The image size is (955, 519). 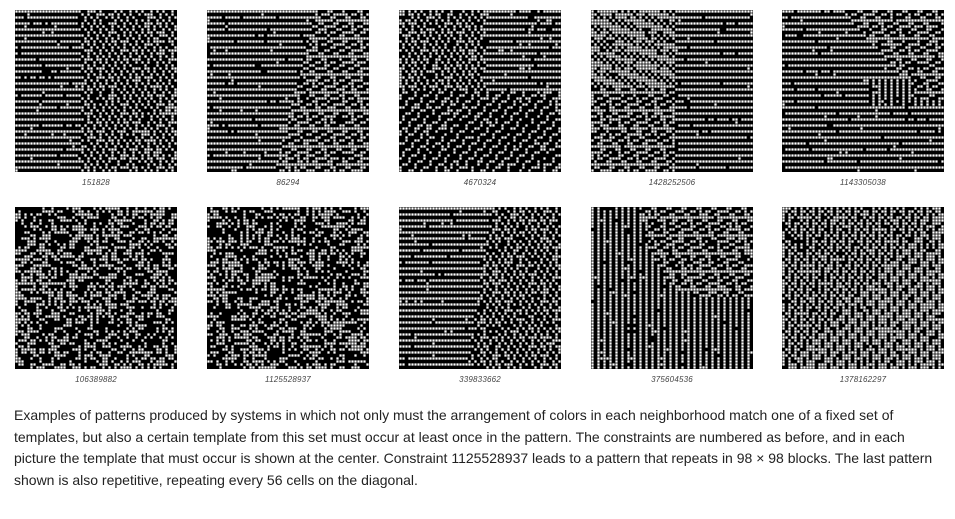 I want to click on panel-label-5: 1143305038, so click(x=863, y=182).